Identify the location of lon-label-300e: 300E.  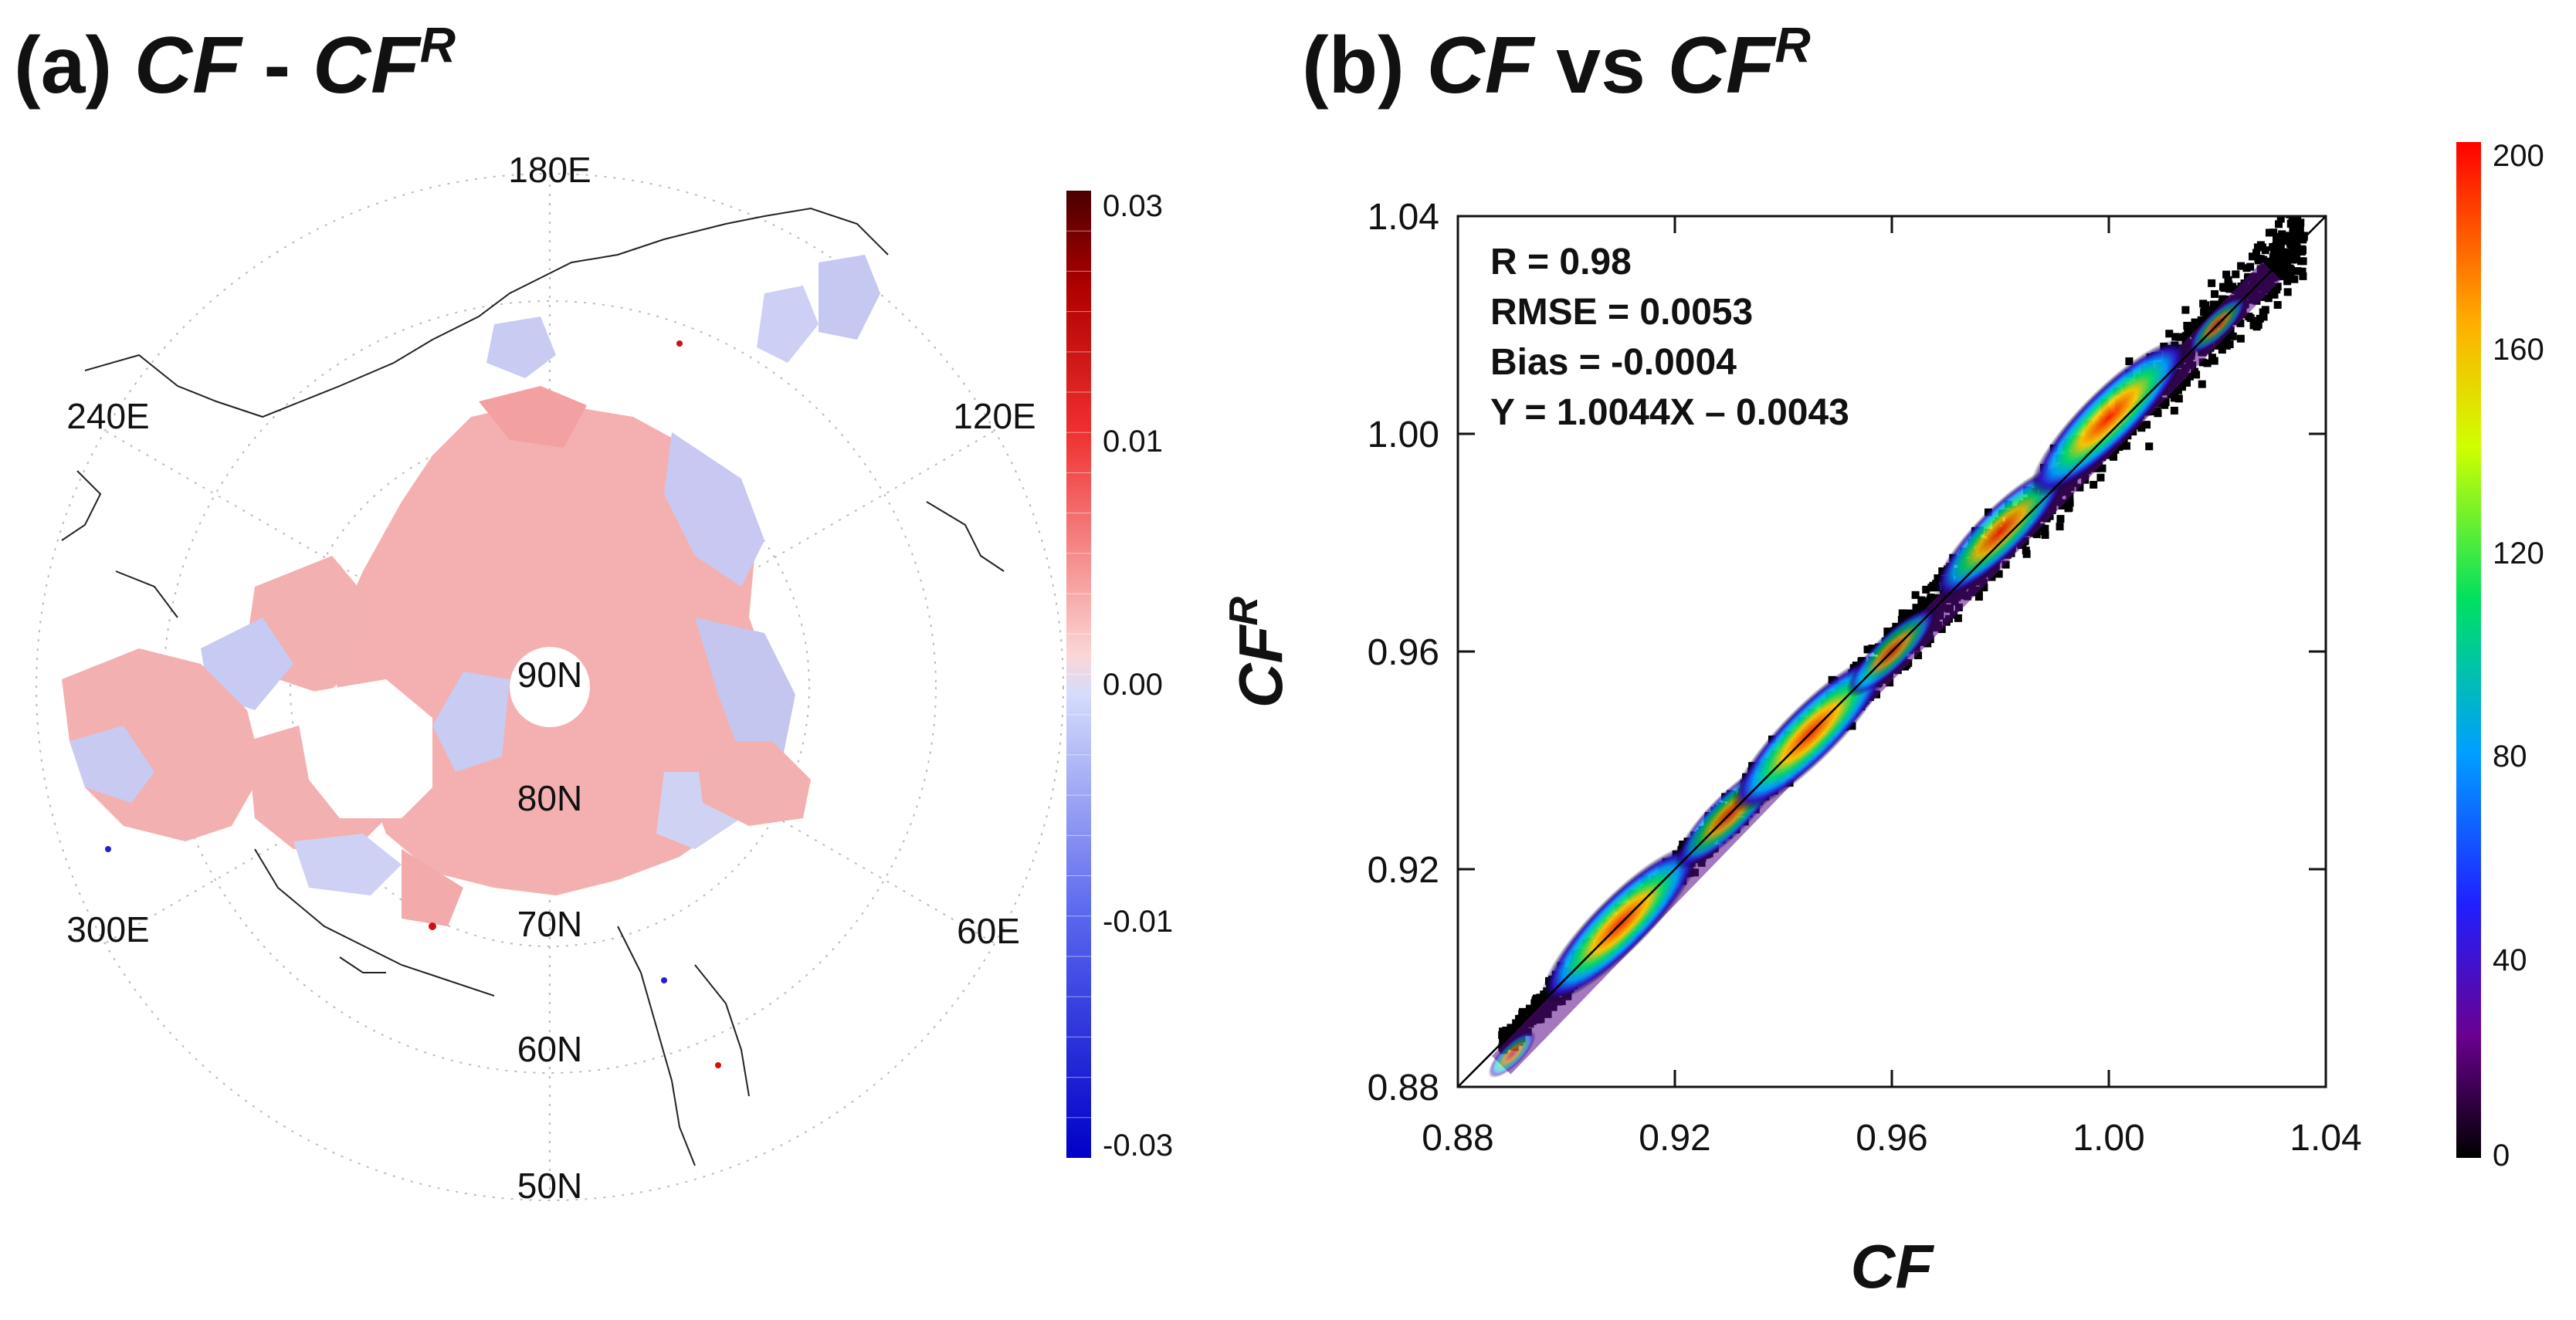
(107, 929).